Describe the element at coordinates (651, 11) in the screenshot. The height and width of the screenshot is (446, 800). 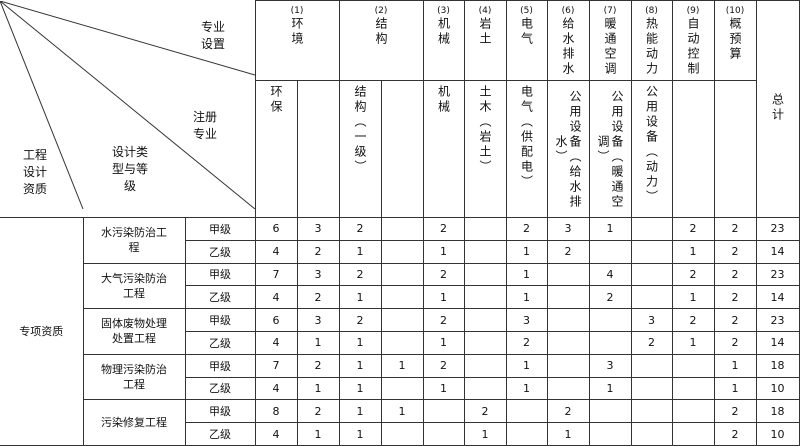
I see `group-number: (8)` at that location.